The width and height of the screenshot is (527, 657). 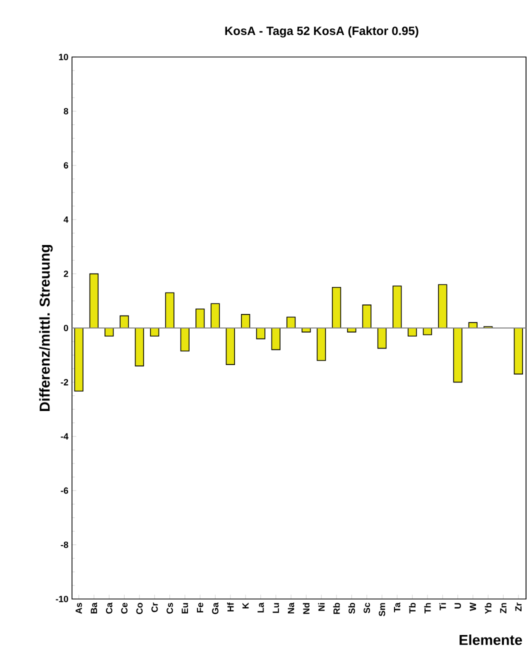 What do you see at coordinates (321, 32) in the screenshot?
I see `chart-title: KosA - Taga 52 KosA (Faktor 0.95)` at bounding box center [321, 32].